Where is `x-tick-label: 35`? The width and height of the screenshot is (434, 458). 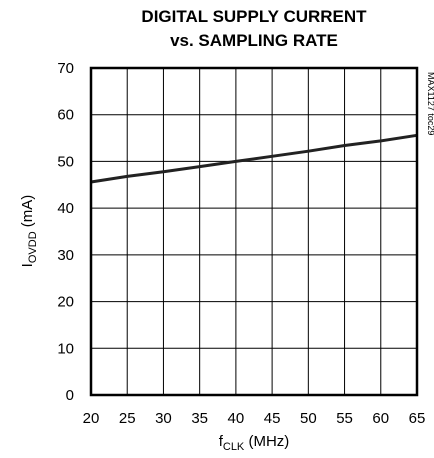 x-tick-label: 35 is located at coordinates (199, 418).